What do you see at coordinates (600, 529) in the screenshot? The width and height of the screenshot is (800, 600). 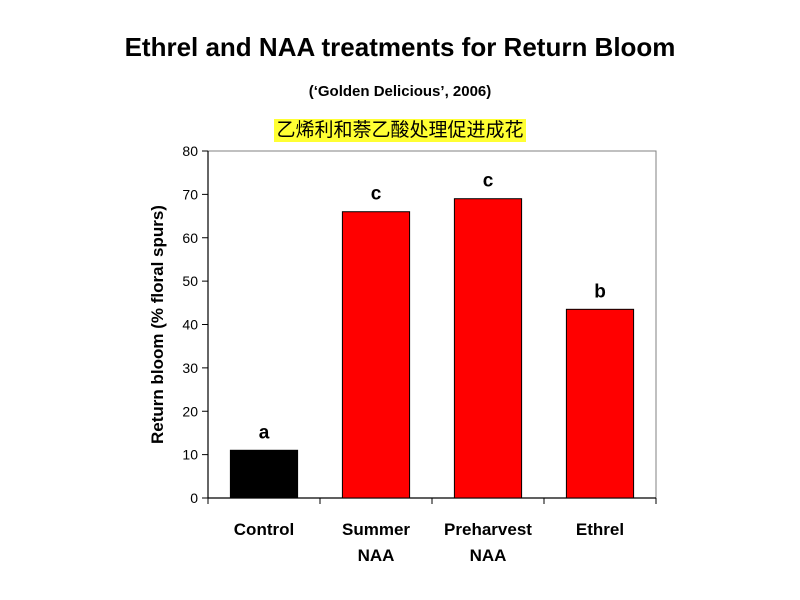 I see `x-tick-label: Ethrel` at bounding box center [600, 529].